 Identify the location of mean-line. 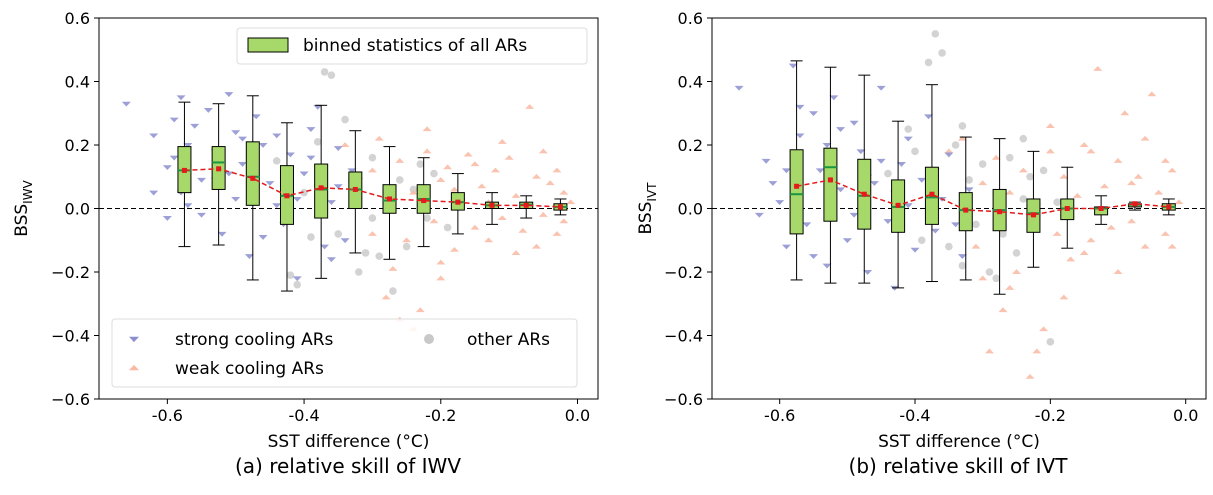
(982, 197).